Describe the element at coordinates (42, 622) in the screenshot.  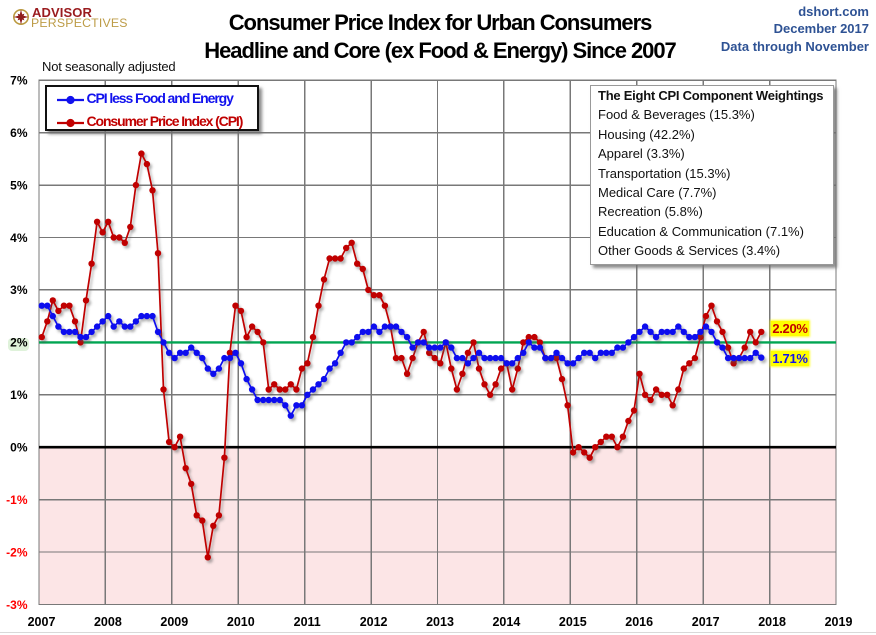
I see `svg-text: 2007` at that location.